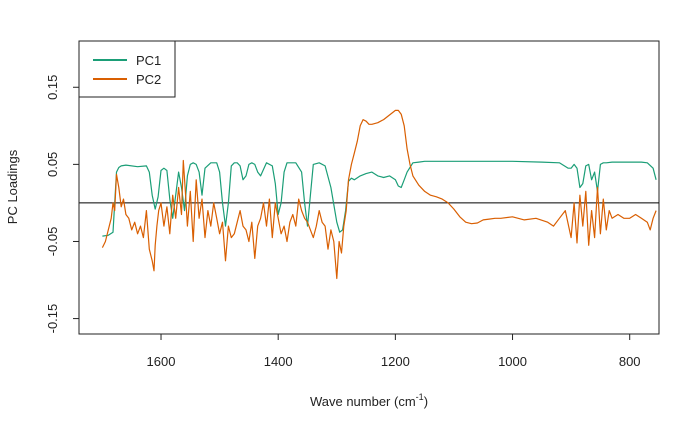  I want to click on x-tick-label: 1600, so click(161, 361).